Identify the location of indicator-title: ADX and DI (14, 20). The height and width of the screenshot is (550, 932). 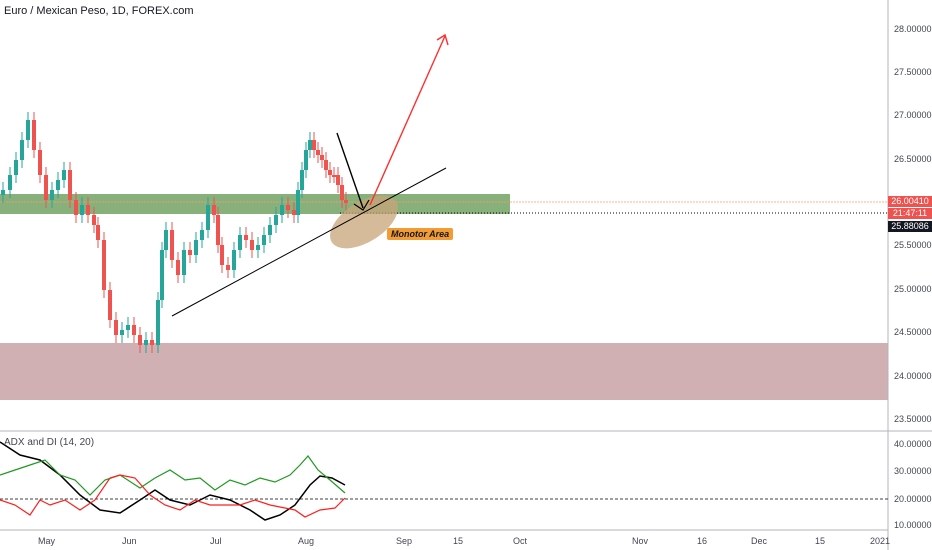
(49, 442).